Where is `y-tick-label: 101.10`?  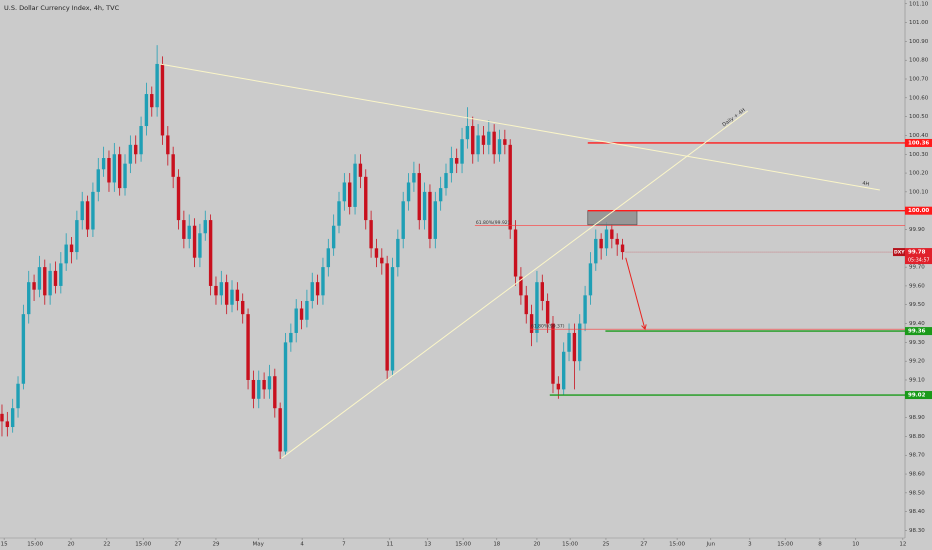
y-tick-label: 101.10 is located at coordinates (919, 4).